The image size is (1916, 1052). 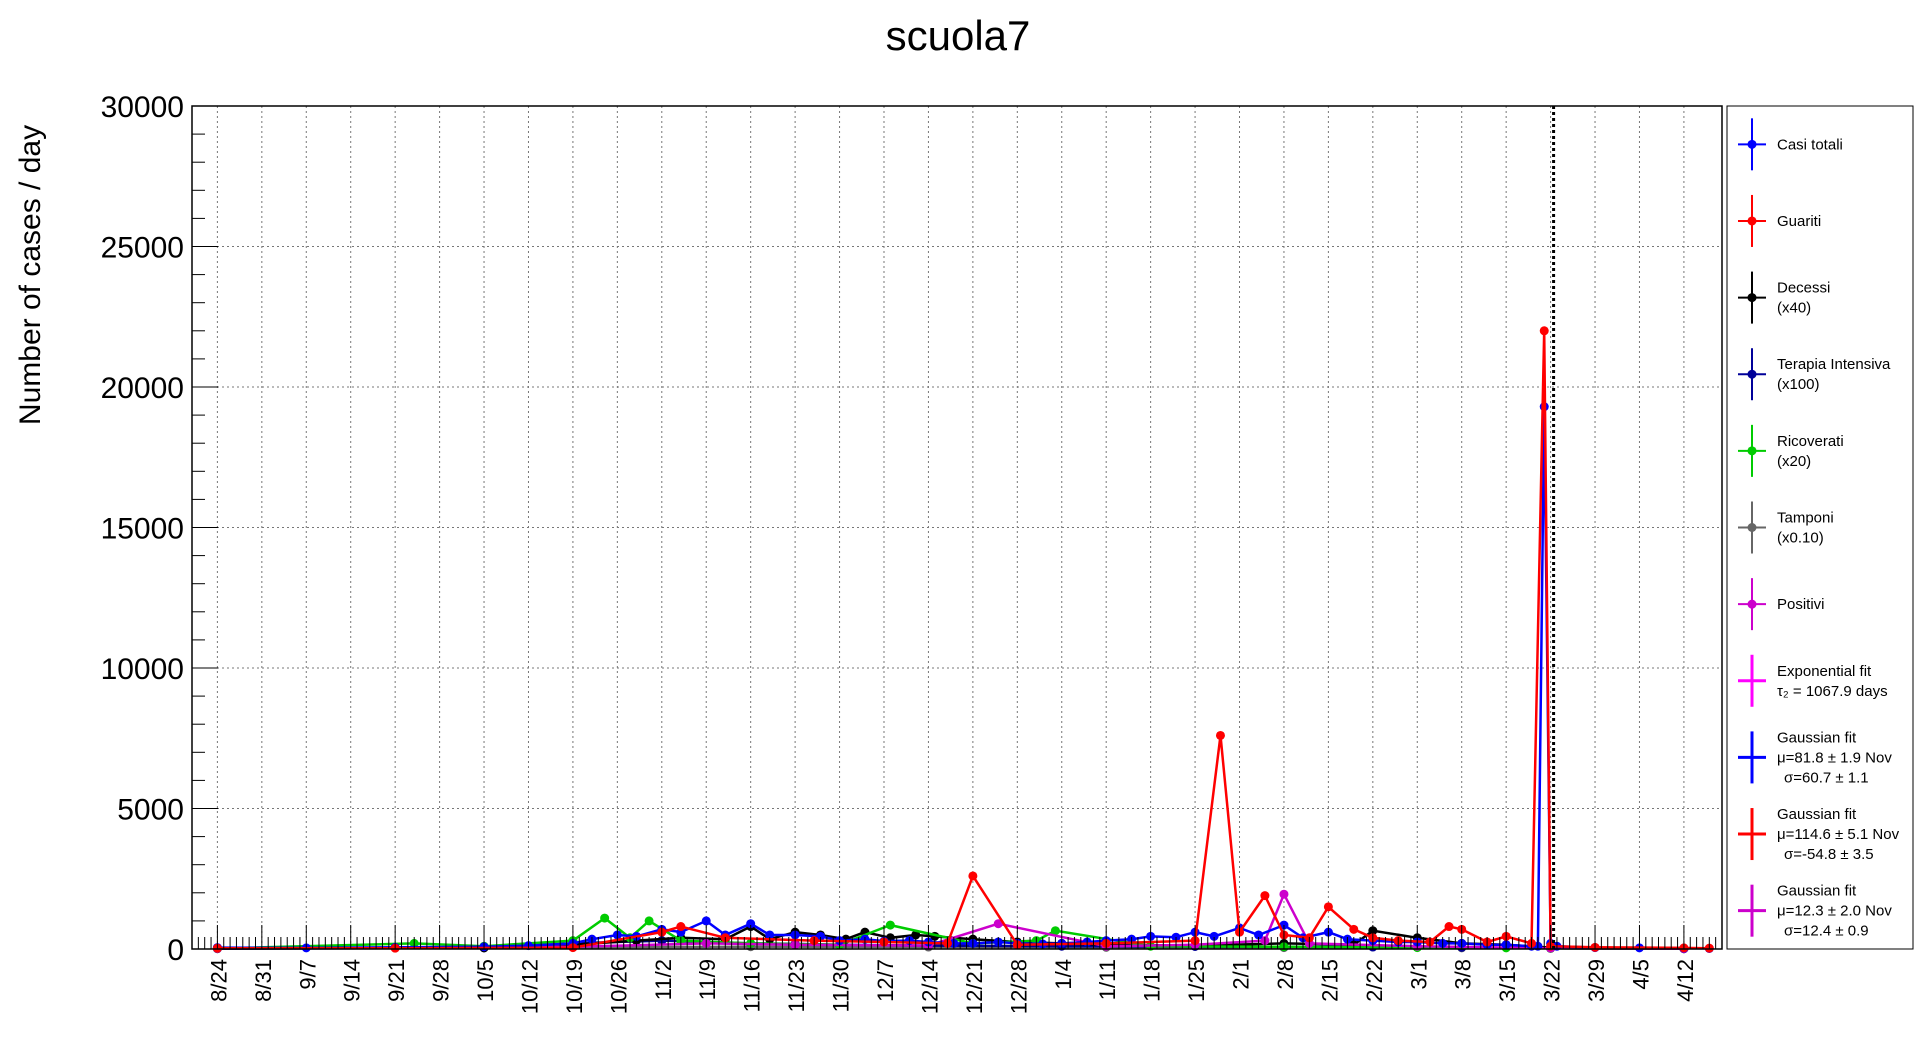 I want to click on legend-label: Exponential fit, so click(x=1824, y=671).